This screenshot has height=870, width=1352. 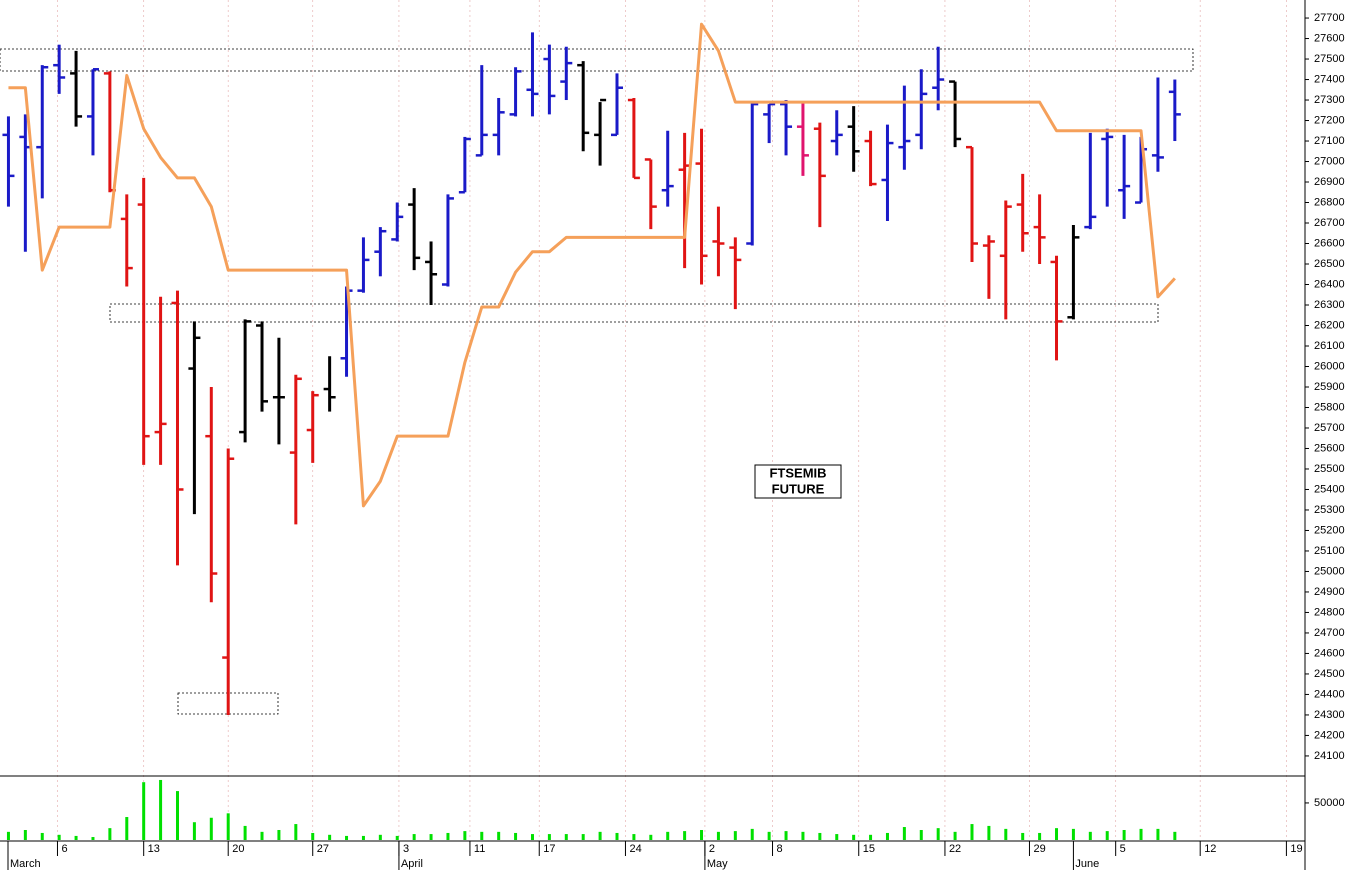 I want to click on month-label: April, so click(x=412, y=864).